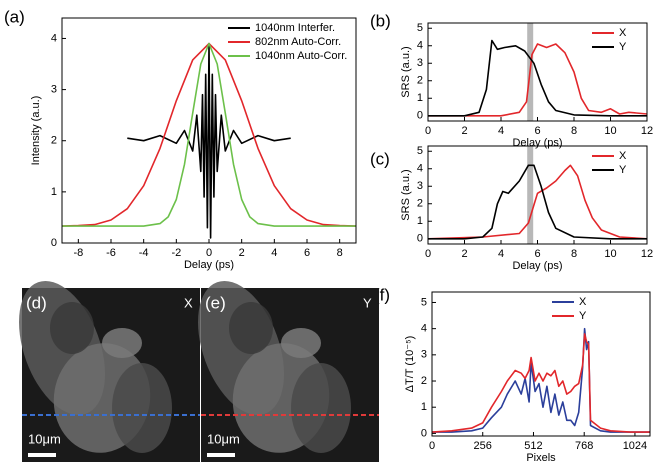 This screenshot has width=663, height=462. Describe the element at coordinates (367, 302) in the screenshot. I see `channel-label: Y` at that location.